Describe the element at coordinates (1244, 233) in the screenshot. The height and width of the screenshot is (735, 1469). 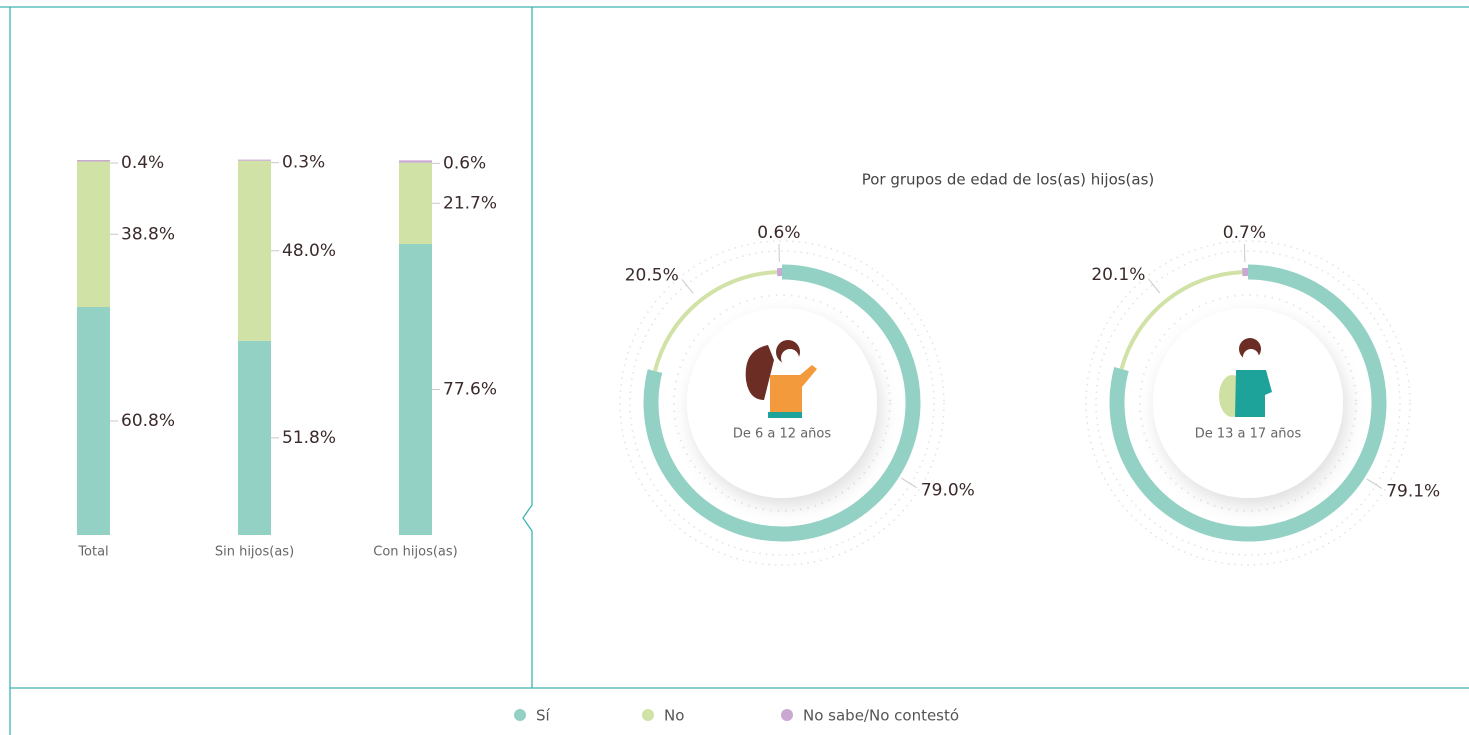
I see `value-label: 0.7%` at that location.